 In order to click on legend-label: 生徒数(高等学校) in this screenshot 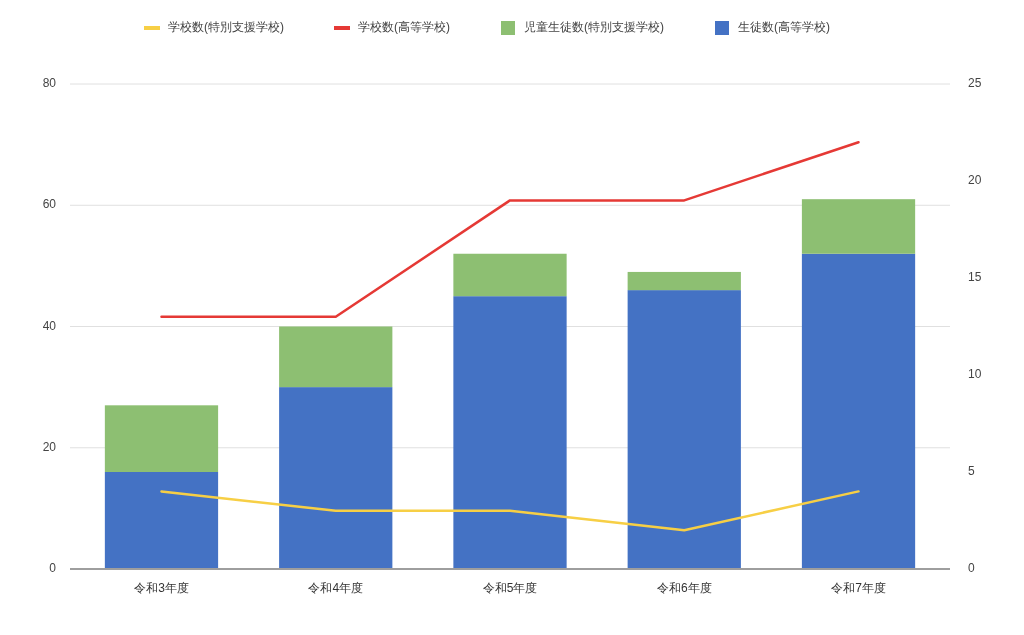, I will do `click(784, 27)`.